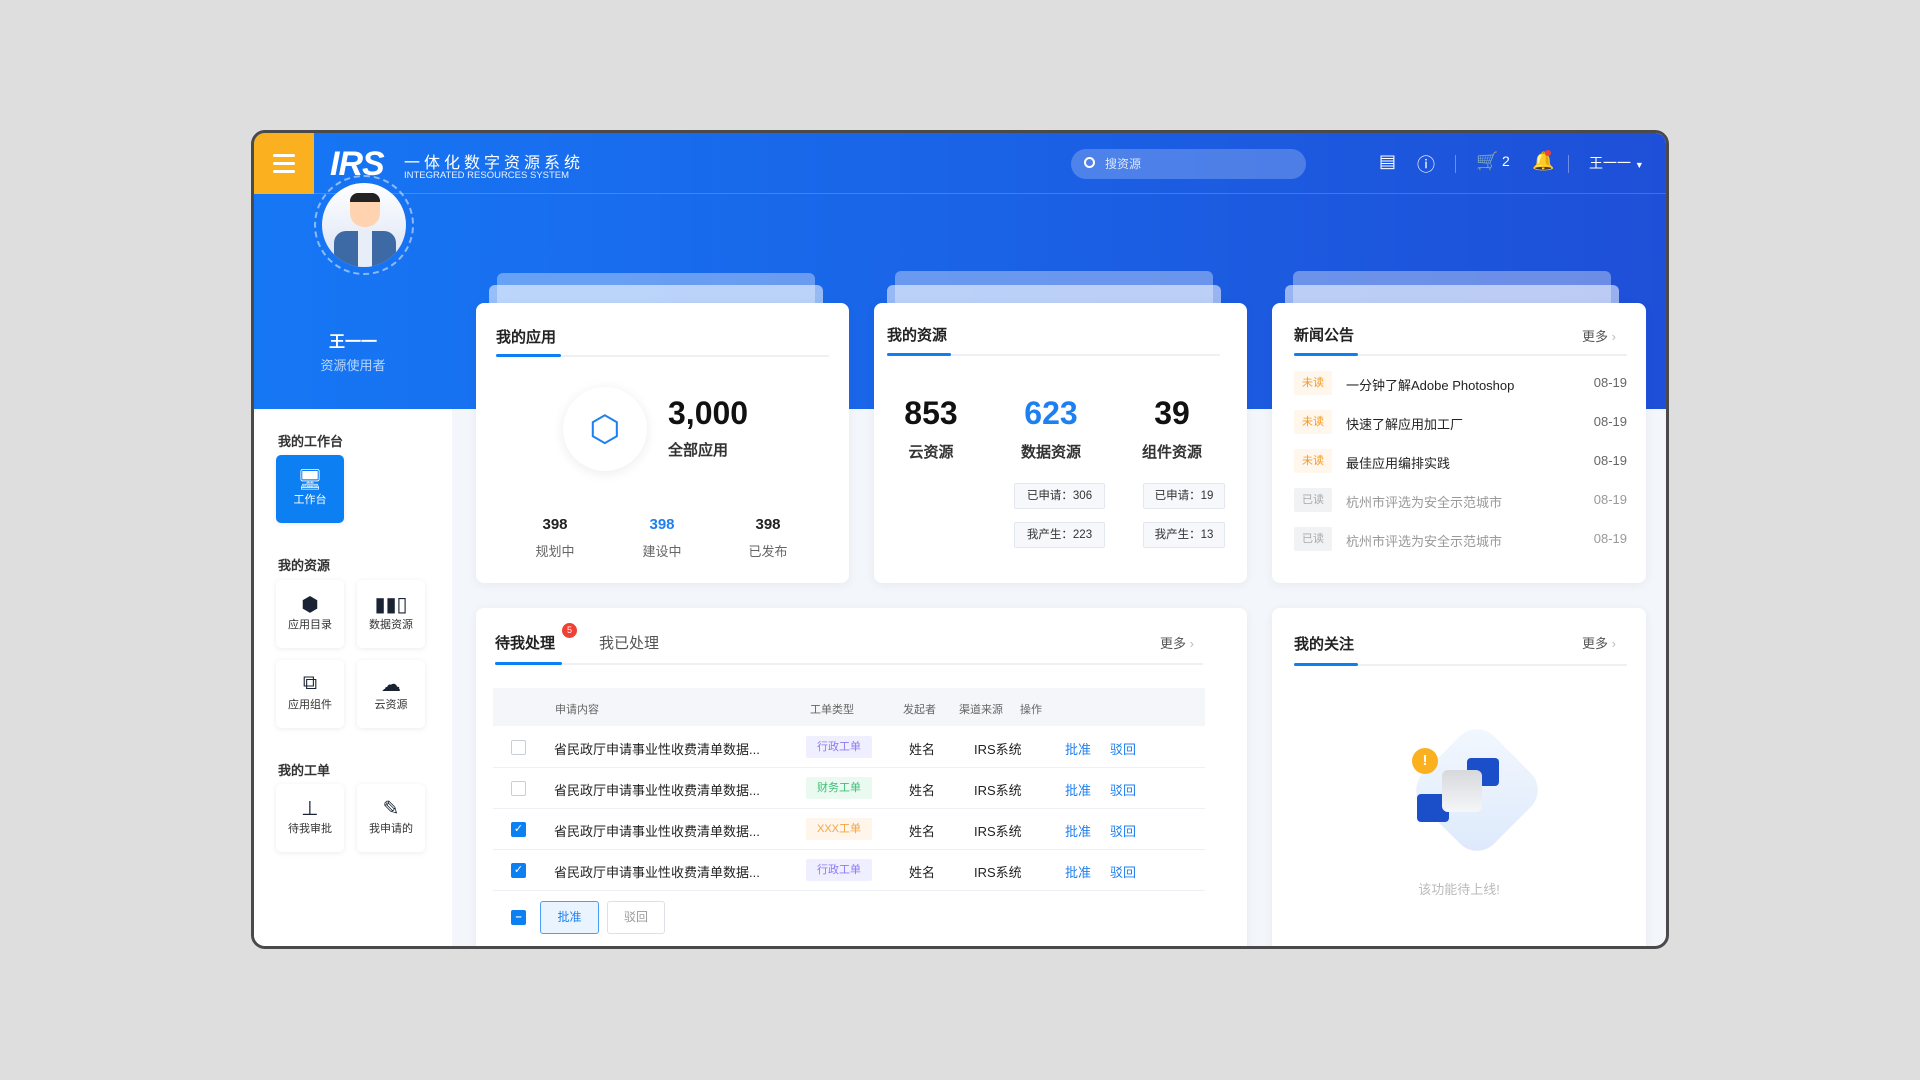 The image size is (1920, 1080). What do you see at coordinates (391, 694) in the screenshot?
I see `sidebar-item-cloud: ☁ 云资源` at bounding box center [391, 694].